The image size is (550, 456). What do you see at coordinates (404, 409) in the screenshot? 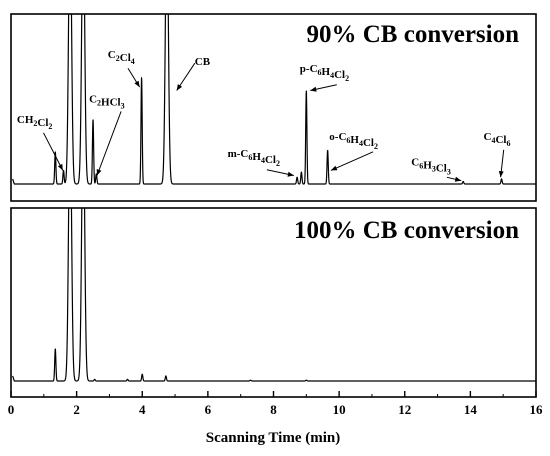
I see `x-tick-label: 12` at bounding box center [404, 409].